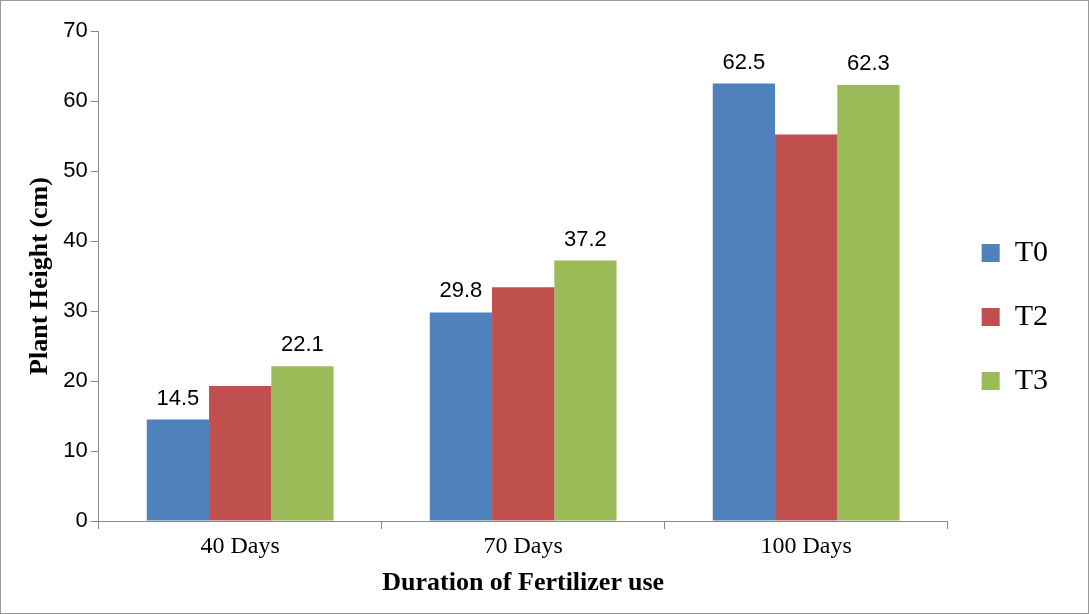  Describe the element at coordinates (585, 238) in the screenshot. I see `data-label: 37.2` at that location.